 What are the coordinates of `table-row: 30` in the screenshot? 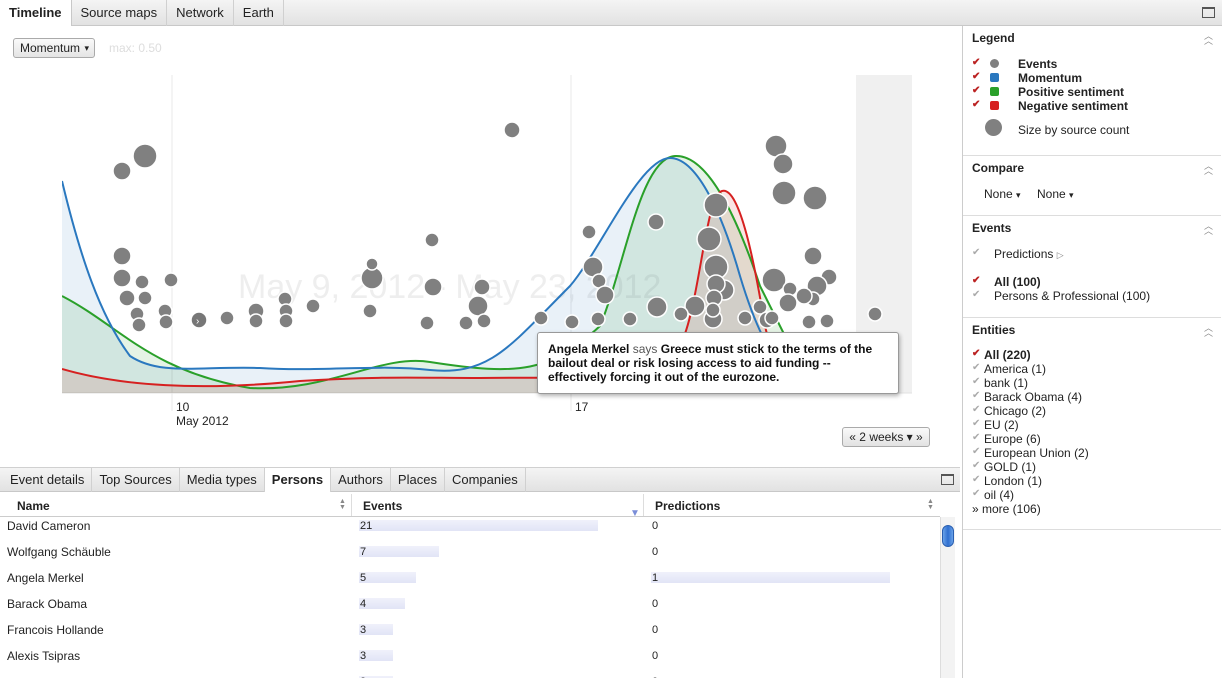 It's located at (470, 675).